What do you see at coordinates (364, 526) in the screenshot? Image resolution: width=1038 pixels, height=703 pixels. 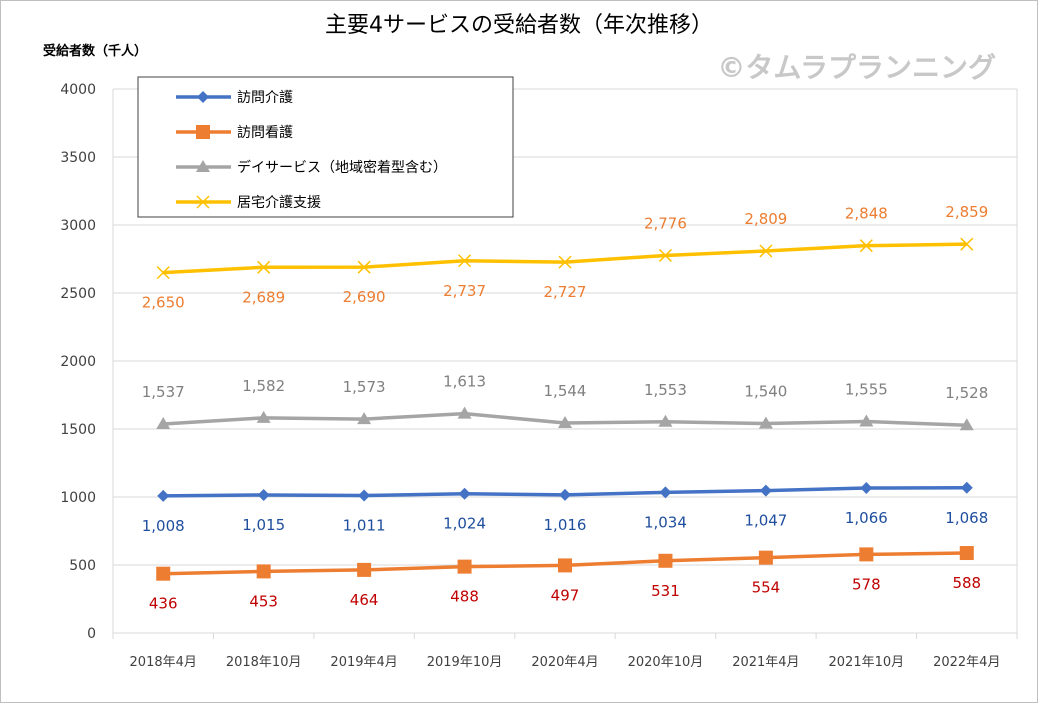 I see `data-label: 1,011` at bounding box center [364, 526].